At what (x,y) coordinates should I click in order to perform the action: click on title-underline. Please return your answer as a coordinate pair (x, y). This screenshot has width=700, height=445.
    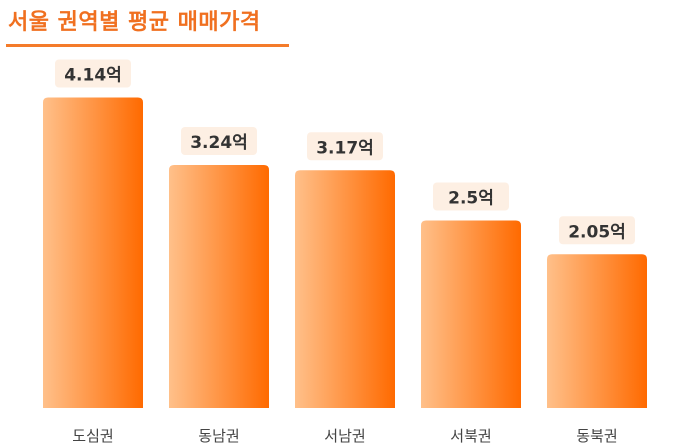
    Looking at the image, I should click on (147, 45).